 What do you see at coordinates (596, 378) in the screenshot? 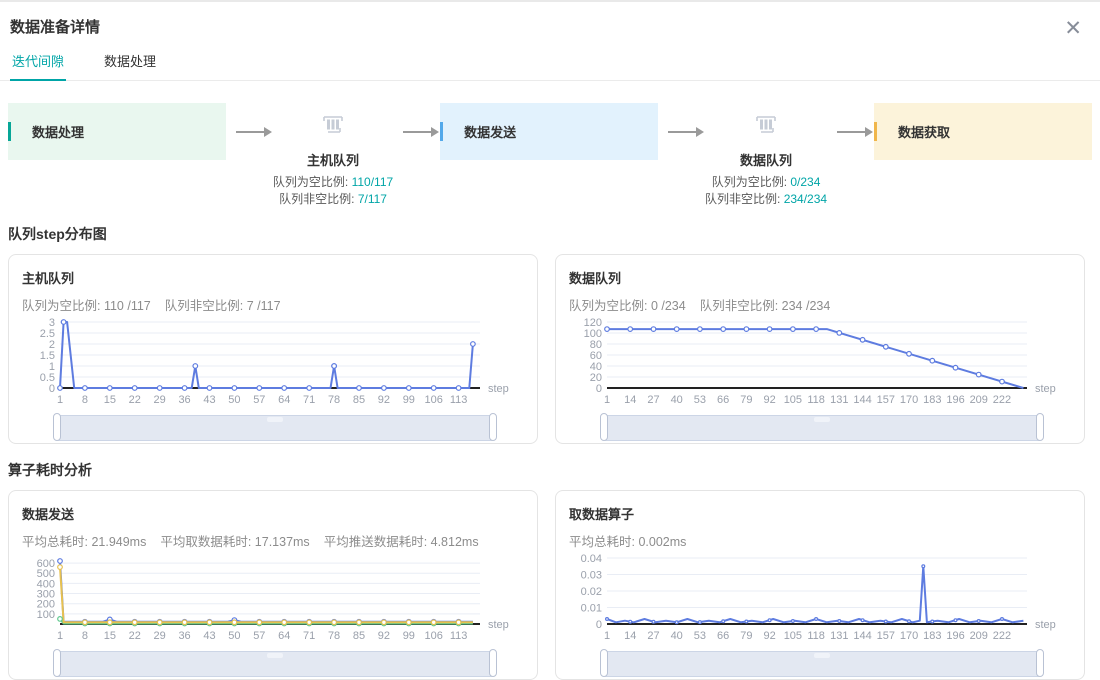
I see `svg-text: 20` at bounding box center [596, 378].